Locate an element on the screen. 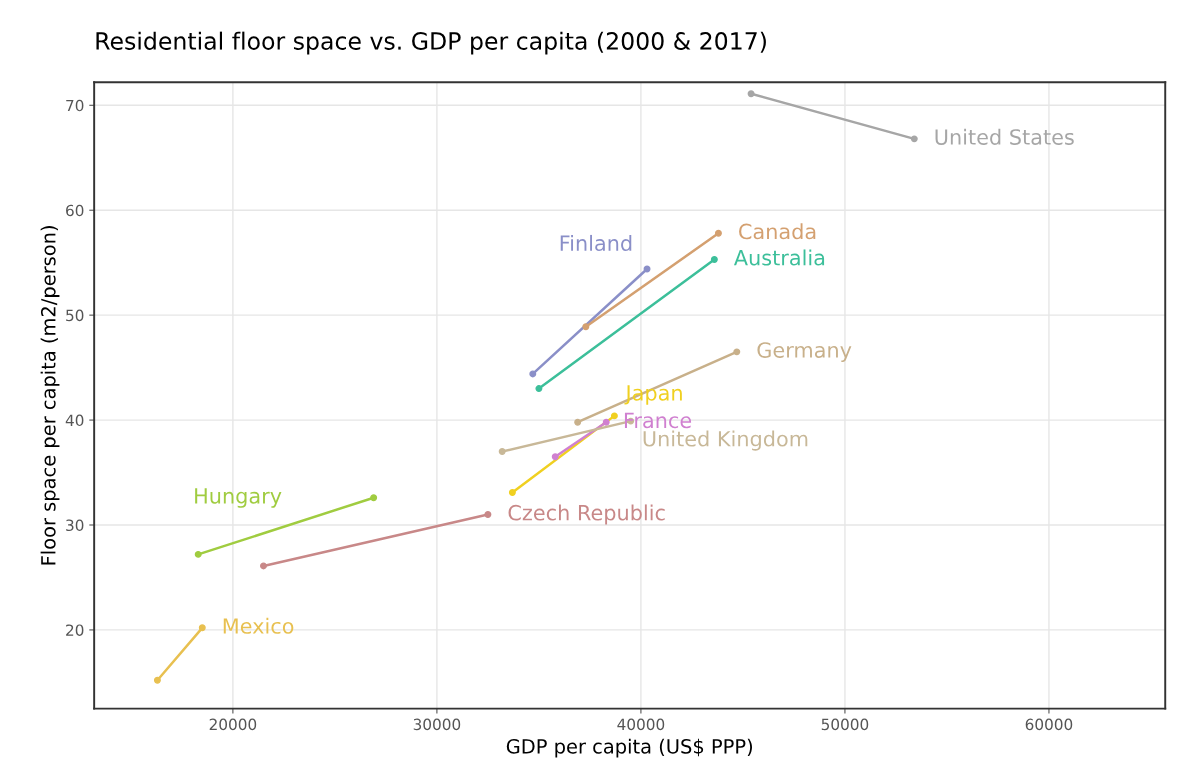 The image size is (1177, 783). series-label: Hungary is located at coordinates (238, 498).